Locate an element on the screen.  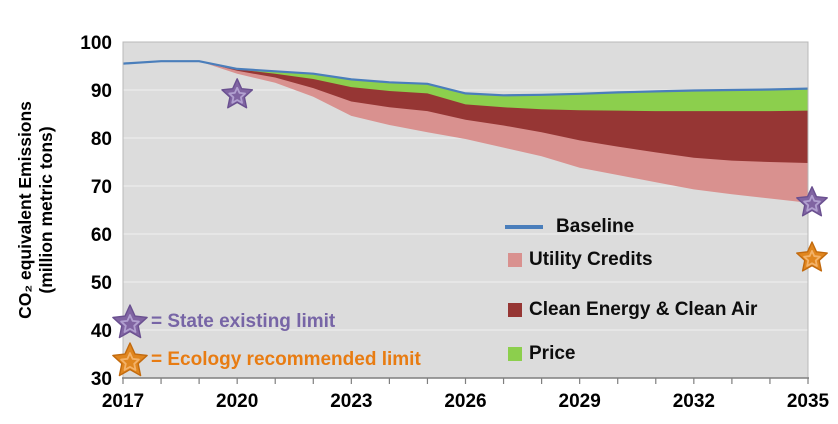
ecology-recommended-limit-key: = Ecology recommended limit is located at coordinates (265, 360).